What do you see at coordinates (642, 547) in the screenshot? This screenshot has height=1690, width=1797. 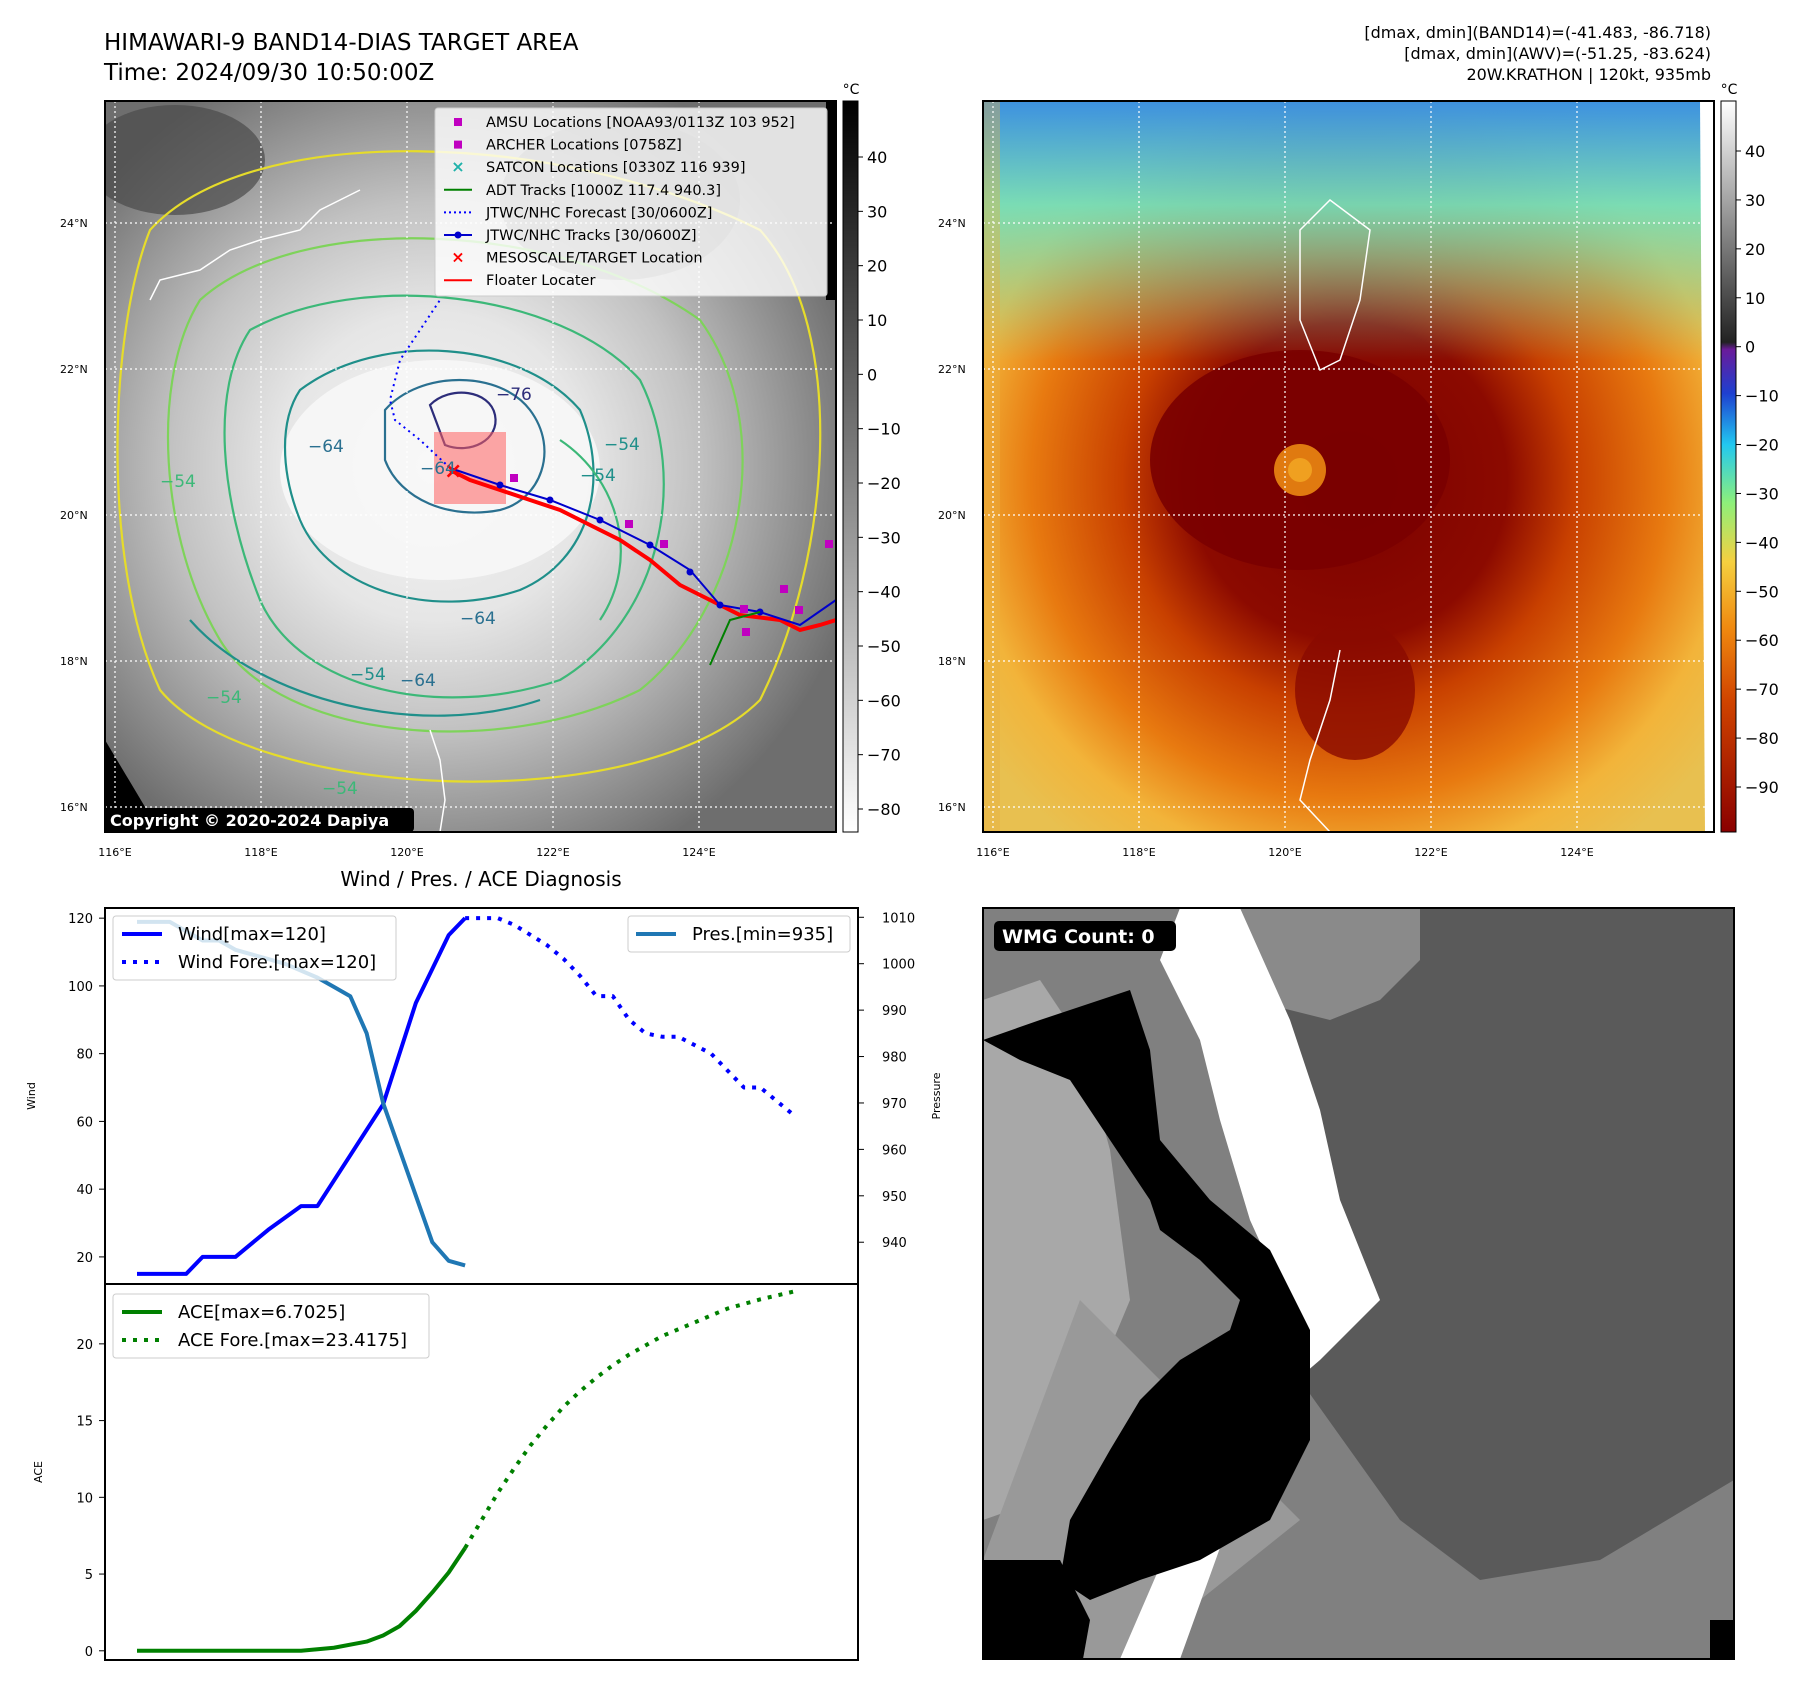 I see `jtwc-track` at bounding box center [642, 547].